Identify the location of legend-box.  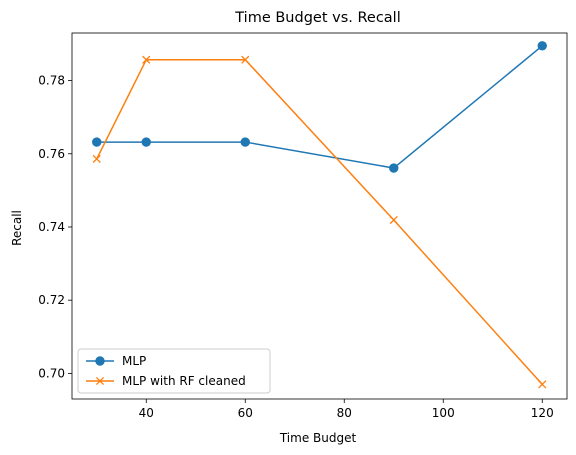
(174, 371).